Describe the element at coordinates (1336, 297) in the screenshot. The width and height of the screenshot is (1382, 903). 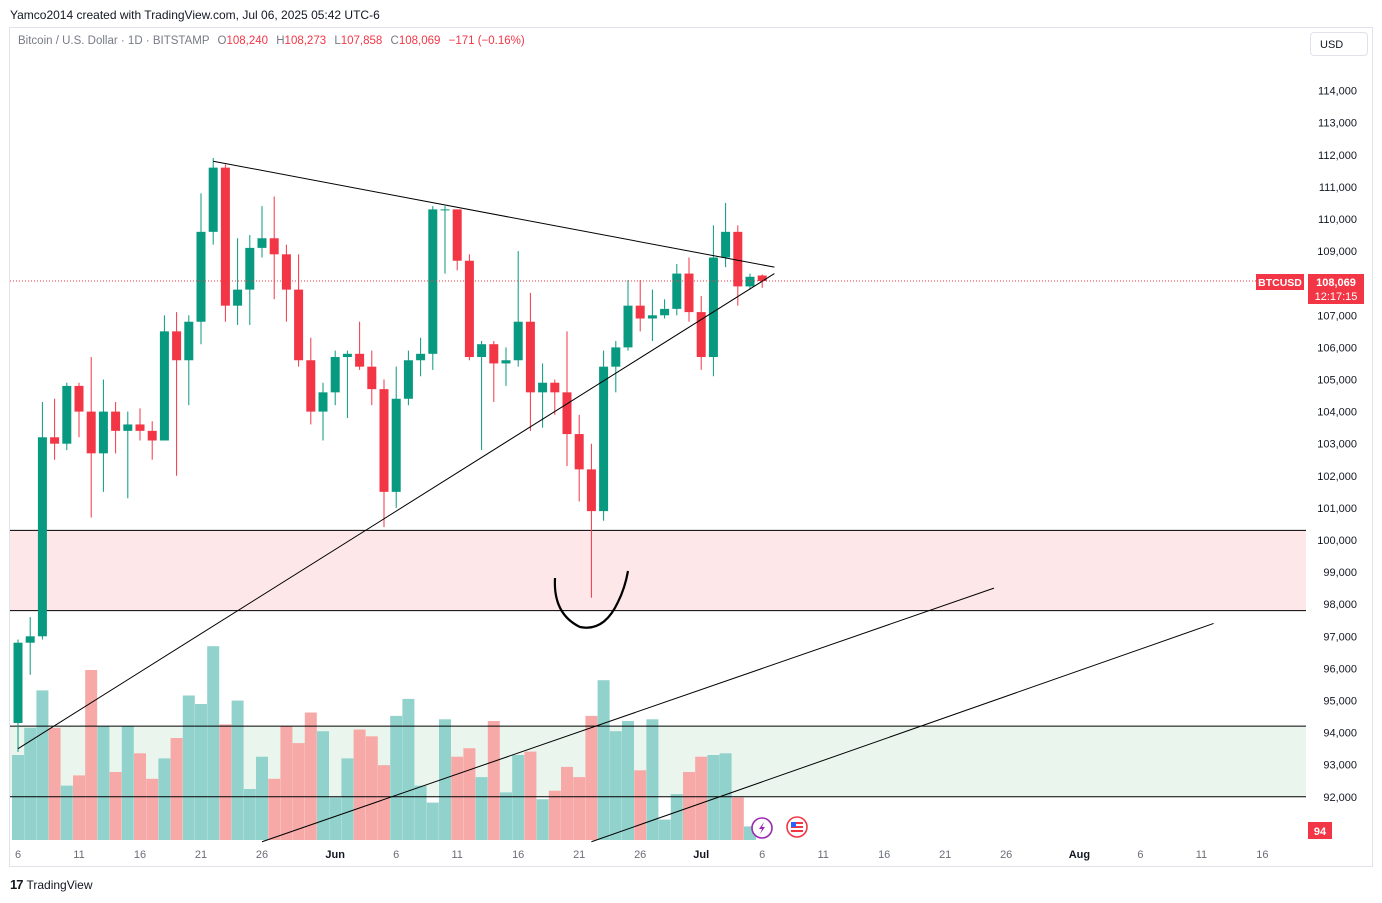
I see `price-tag-countdown: 12:17:15` at that location.